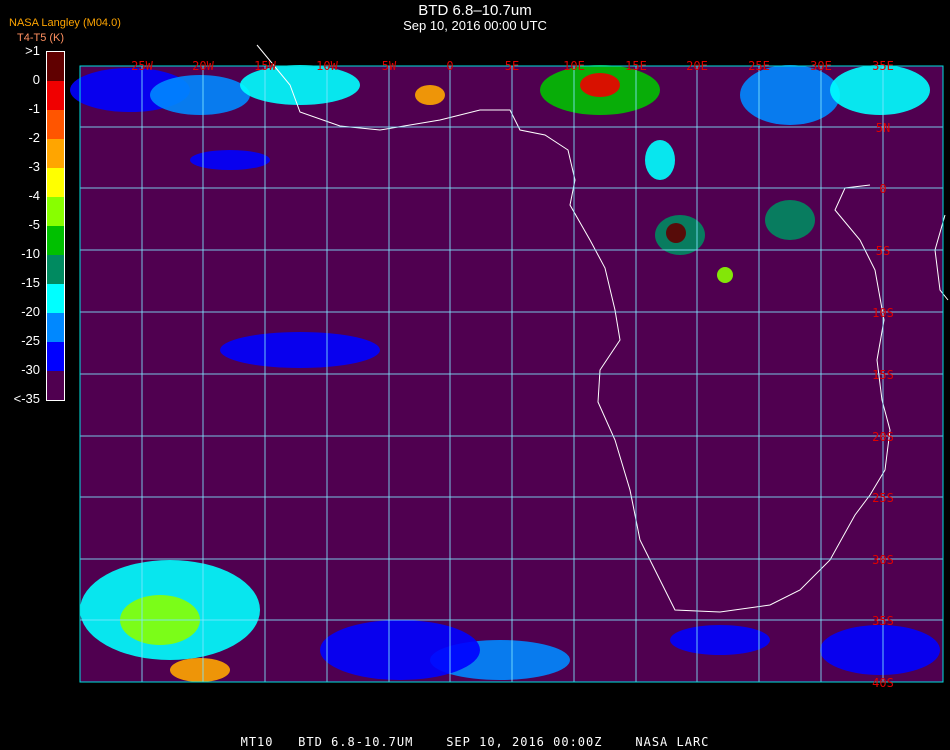 This screenshot has height=750, width=950. What do you see at coordinates (36, 79) in the screenshot?
I see `legend-label: 0` at bounding box center [36, 79].